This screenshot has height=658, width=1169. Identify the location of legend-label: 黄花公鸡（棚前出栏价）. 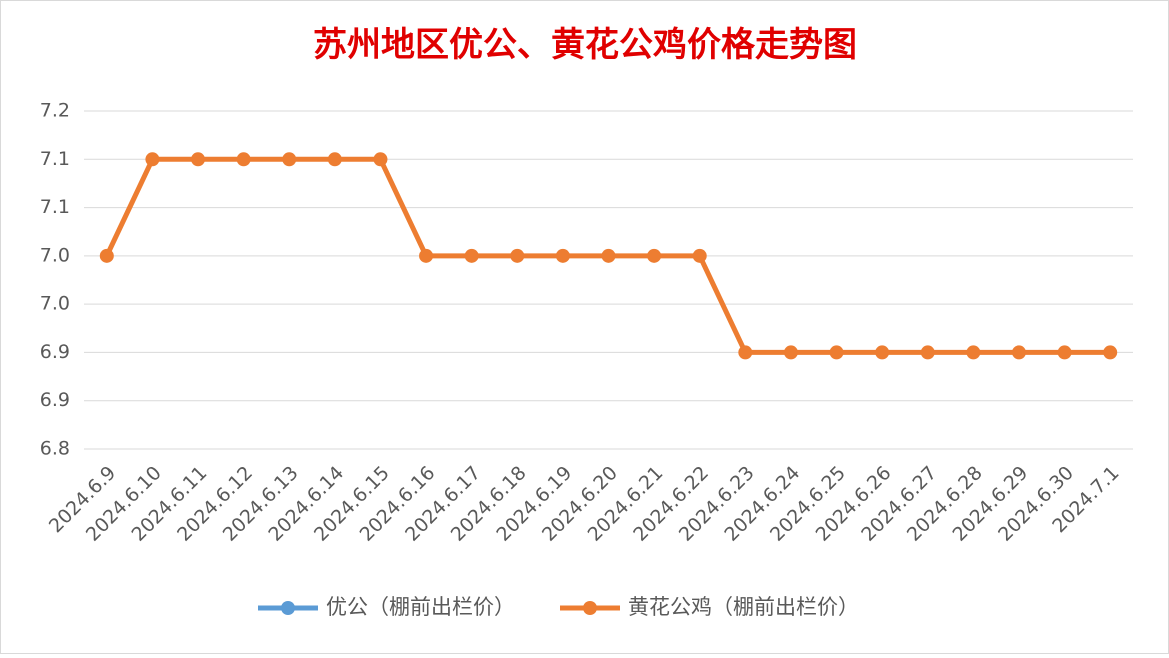
(743, 607).